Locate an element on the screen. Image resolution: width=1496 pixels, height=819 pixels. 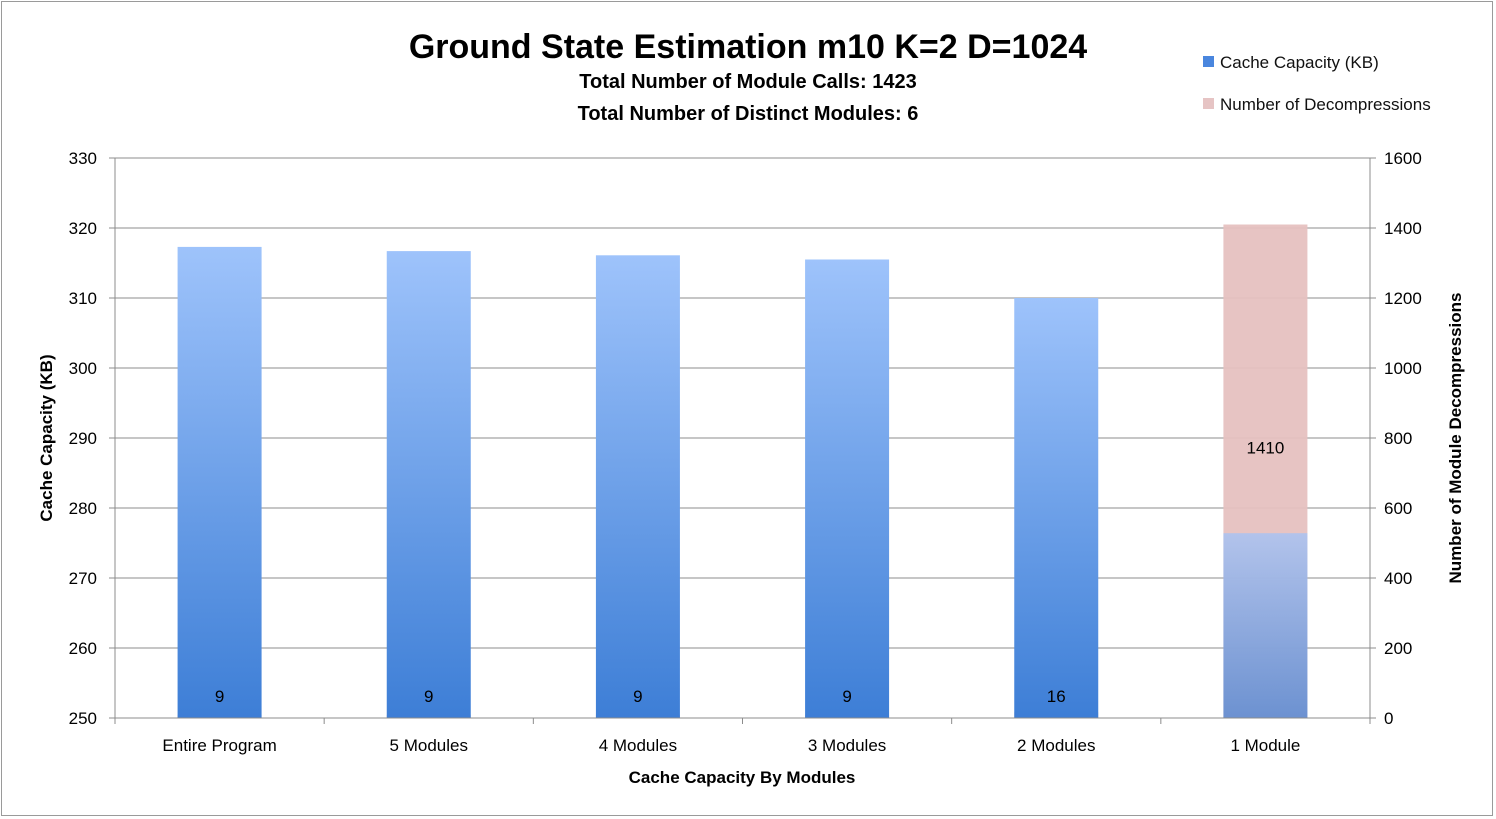
x-tick-label: 1 Module is located at coordinates (1265, 745).